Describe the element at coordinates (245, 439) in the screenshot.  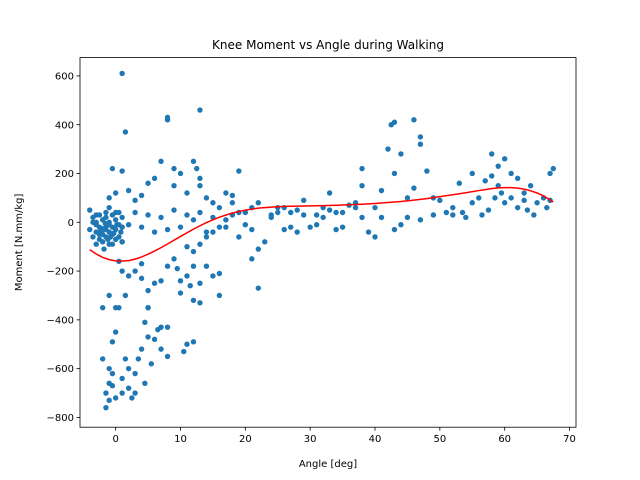
I see `x-tick-label: 20` at that location.